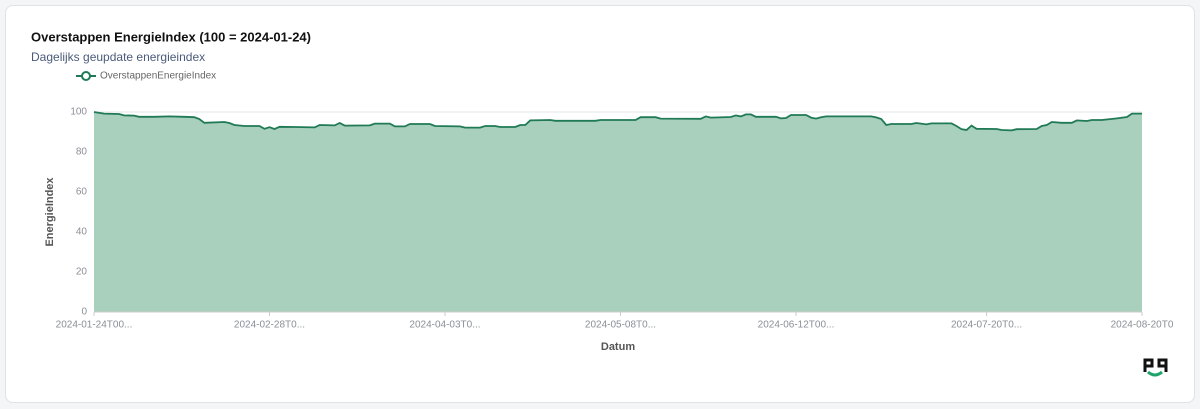  What do you see at coordinates (50, 212) in the screenshot?
I see `y-axis-label: EnergieIndex` at bounding box center [50, 212].